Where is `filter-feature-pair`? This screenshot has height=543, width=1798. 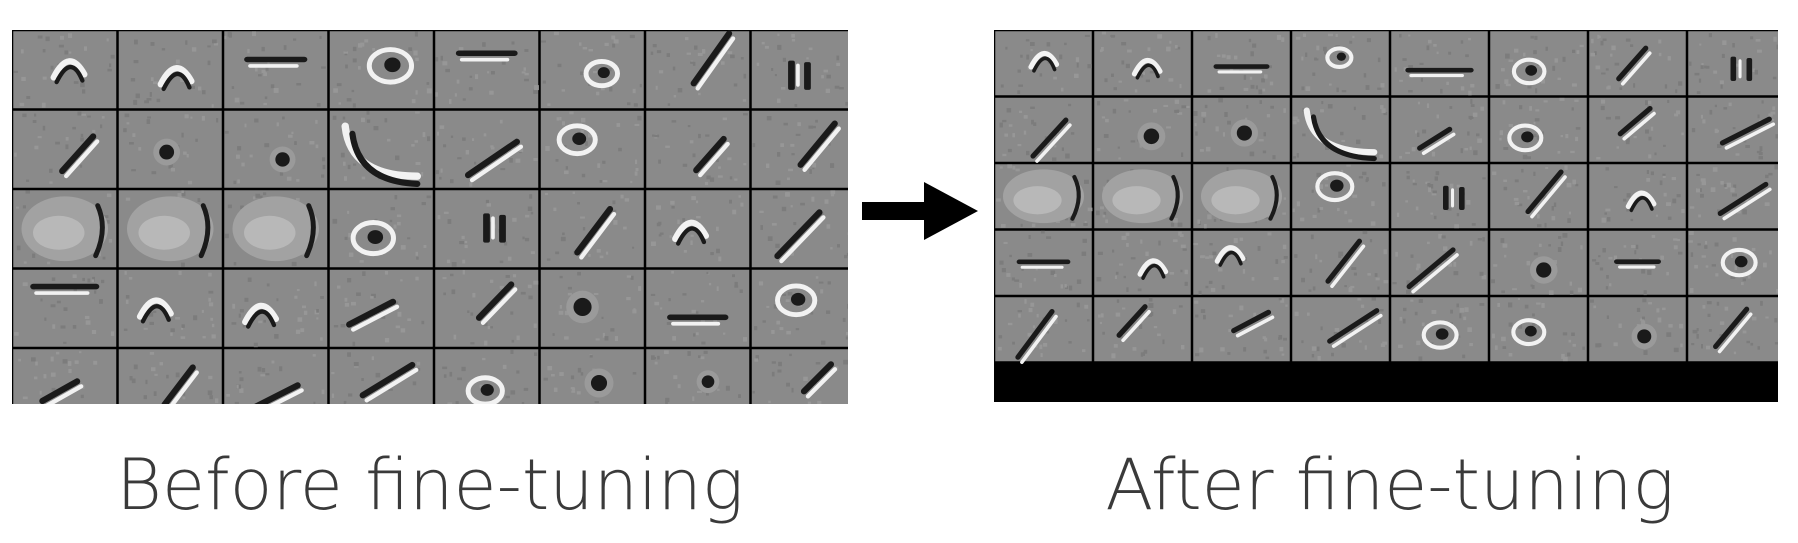 filter-feature-pair is located at coordinates (1749, 69).